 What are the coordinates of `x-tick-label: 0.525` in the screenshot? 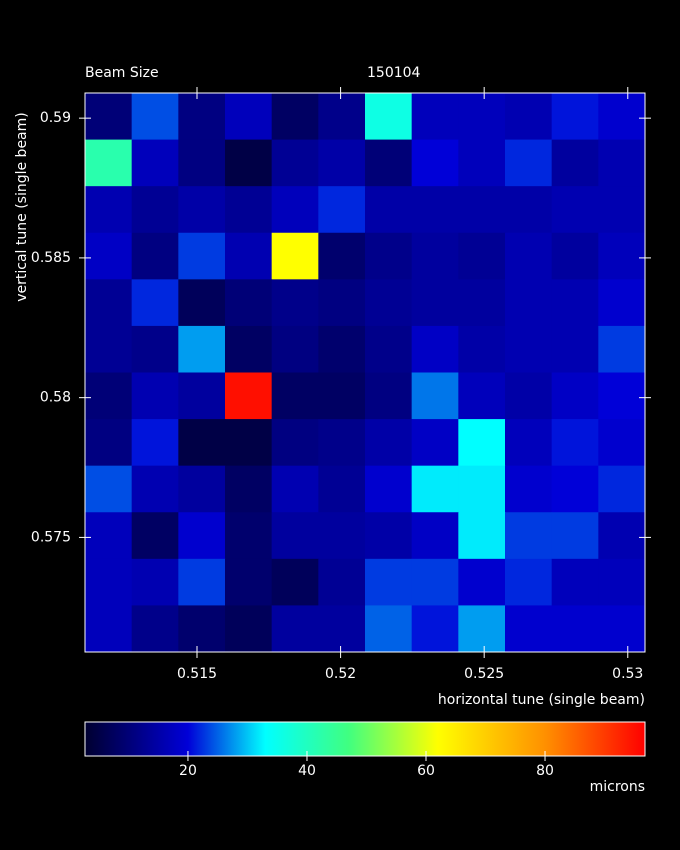 It's located at (484, 674).